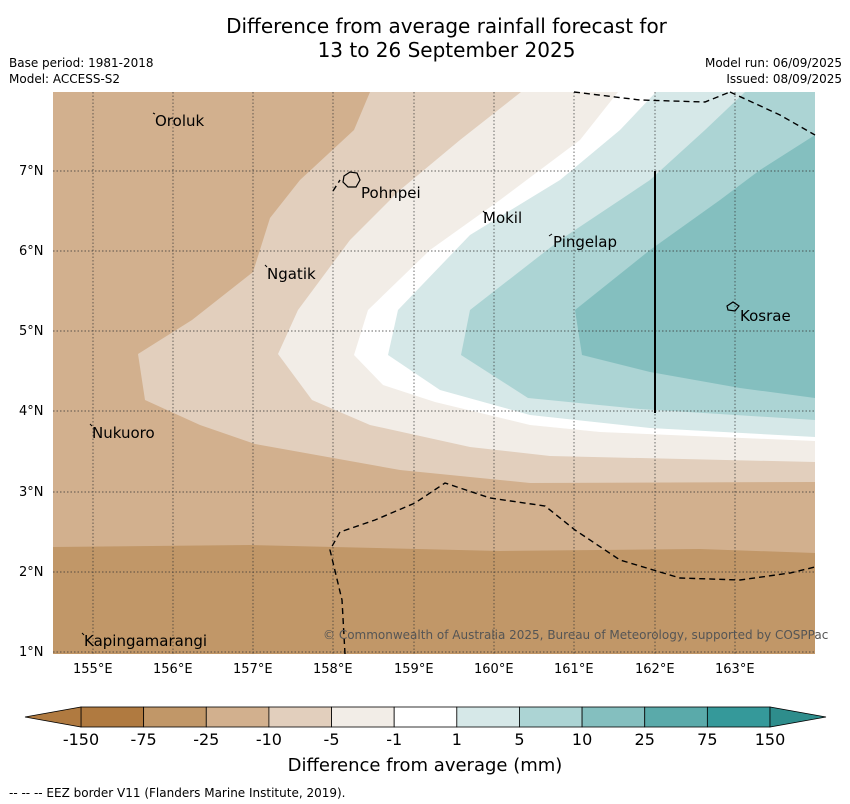 This screenshot has height=804, width=850. Describe the element at coordinates (146, 641) in the screenshot. I see `place-kapingamarangi: Kapingamarangi` at that location.